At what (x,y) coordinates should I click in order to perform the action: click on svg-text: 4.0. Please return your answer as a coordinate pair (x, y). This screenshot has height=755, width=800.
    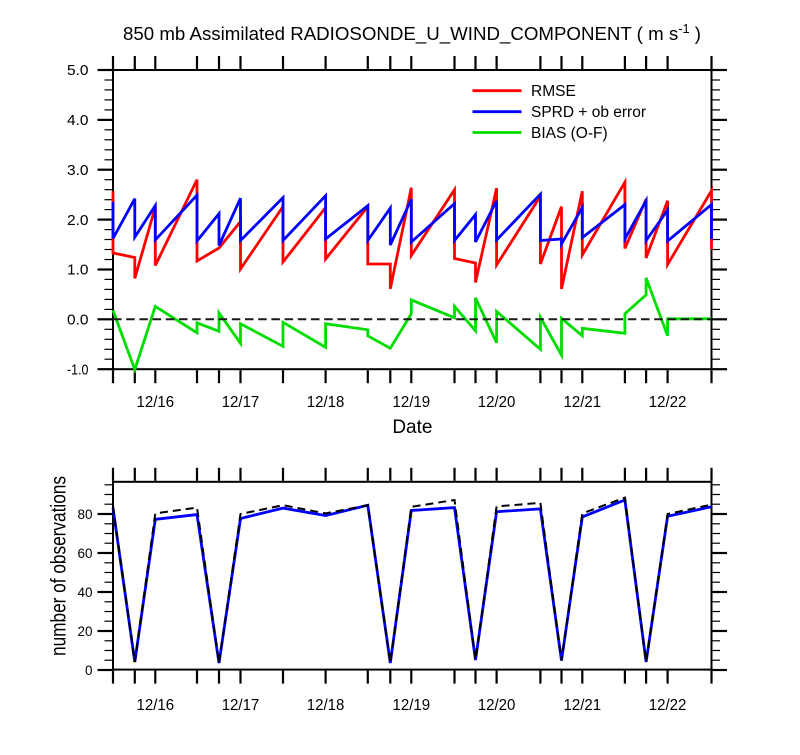
    Looking at the image, I should click on (78, 121).